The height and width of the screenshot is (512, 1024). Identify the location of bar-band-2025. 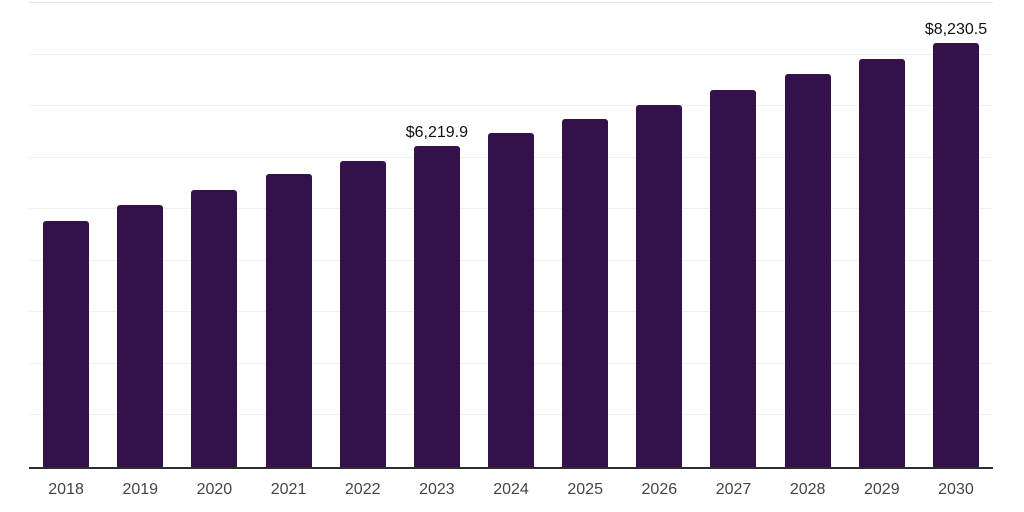
(585, 235).